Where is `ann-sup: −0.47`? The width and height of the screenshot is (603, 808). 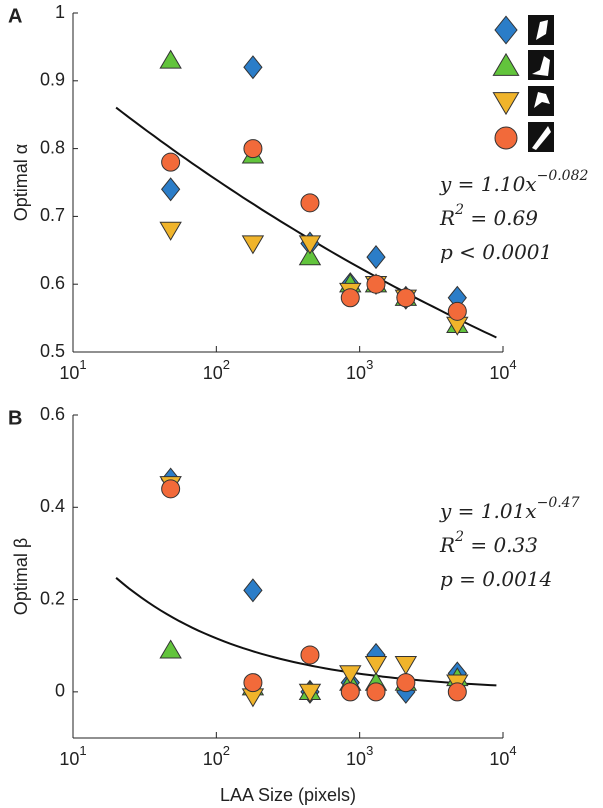
ann-sup: −0.47 is located at coordinates (558, 503).